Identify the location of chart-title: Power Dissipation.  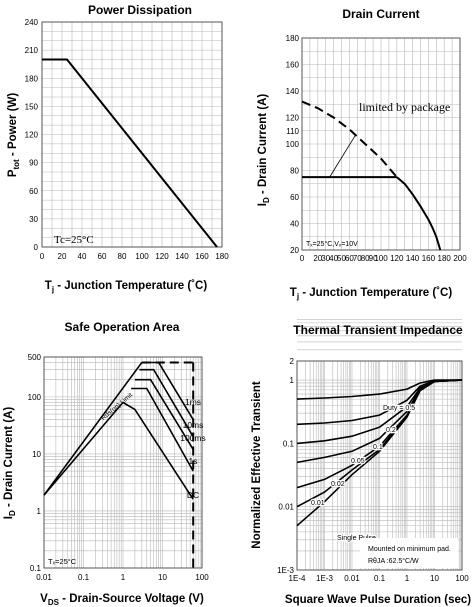
(140, 10).